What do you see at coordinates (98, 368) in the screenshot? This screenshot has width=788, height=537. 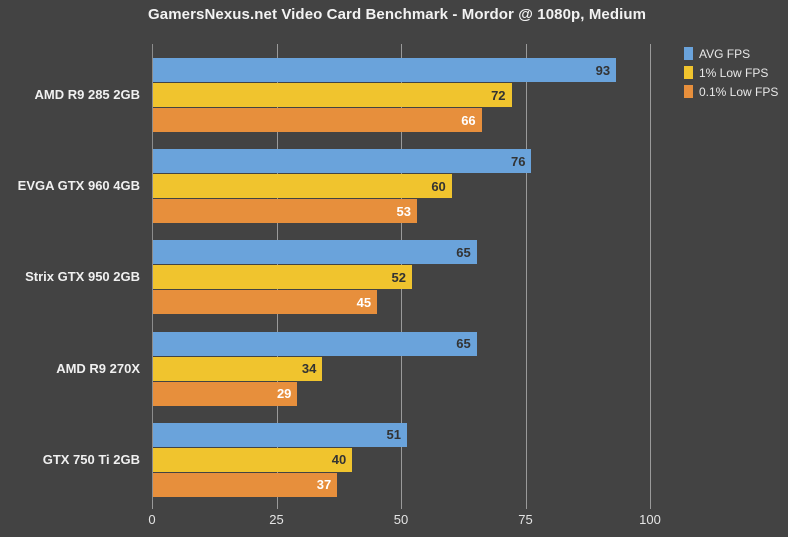 I see `category-label: AMD R9 270X` at bounding box center [98, 368].